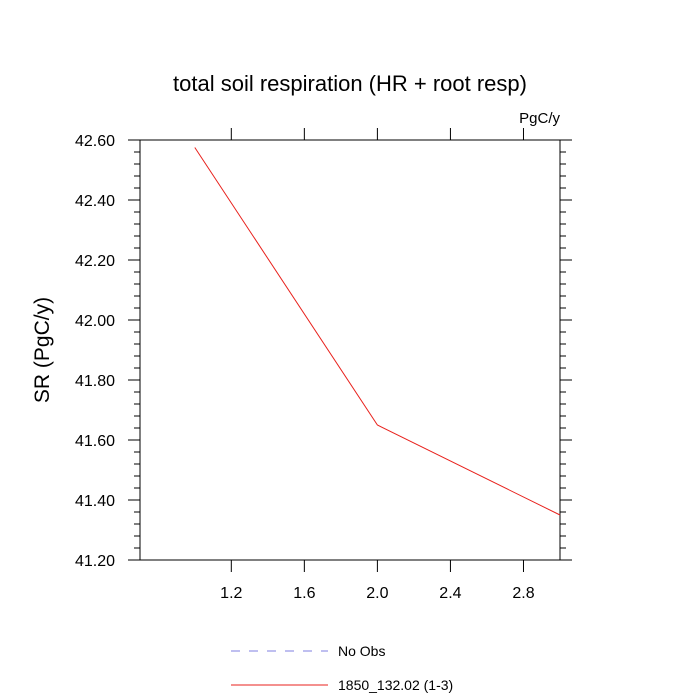  I want to click on legend-label: 1850_132.02 (1-3), so click(395, 685).